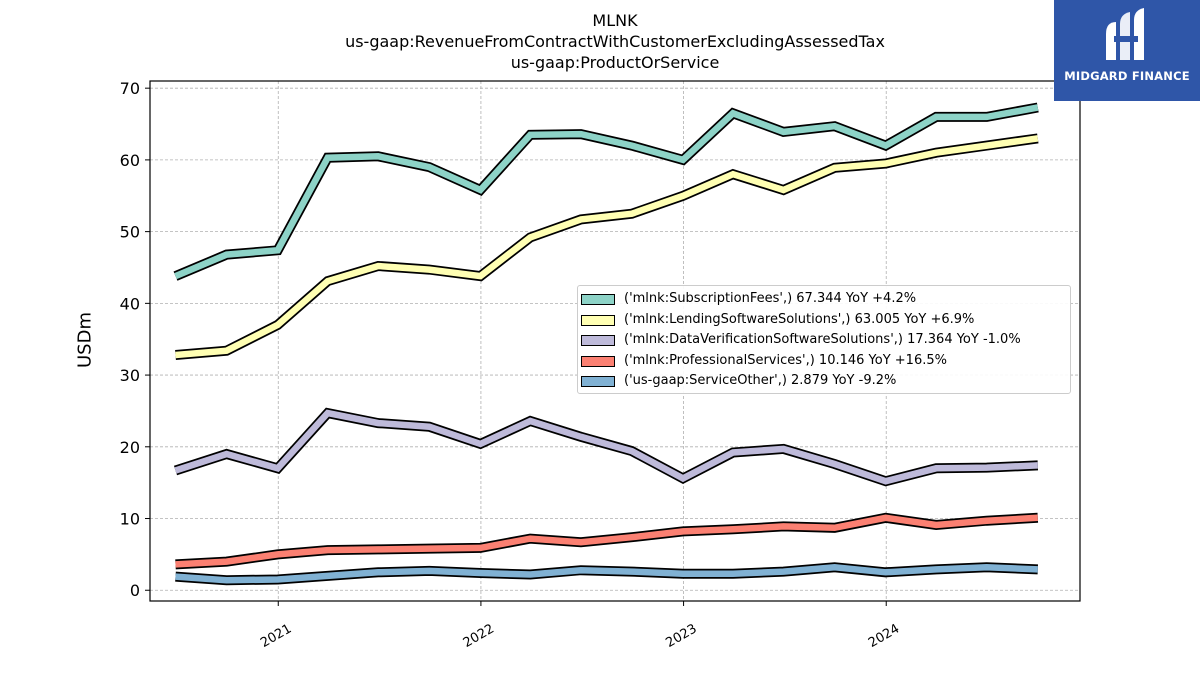 This screenshot has width=1200, height=675. I want to click on chart-title-line-3: us-gaap:ProductOrService, so click(615, 62).